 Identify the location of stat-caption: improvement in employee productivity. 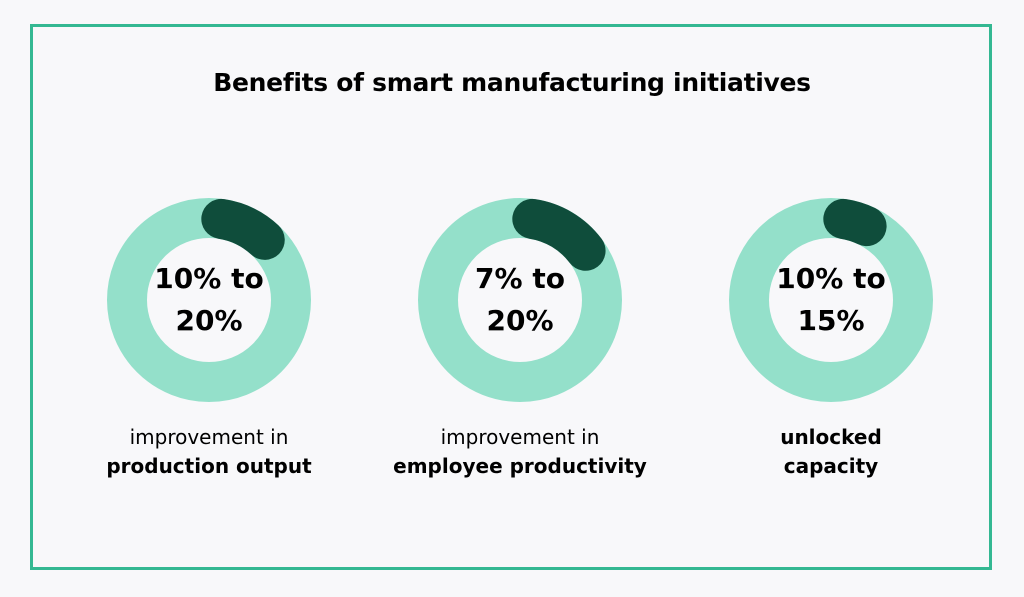
(520, 452).